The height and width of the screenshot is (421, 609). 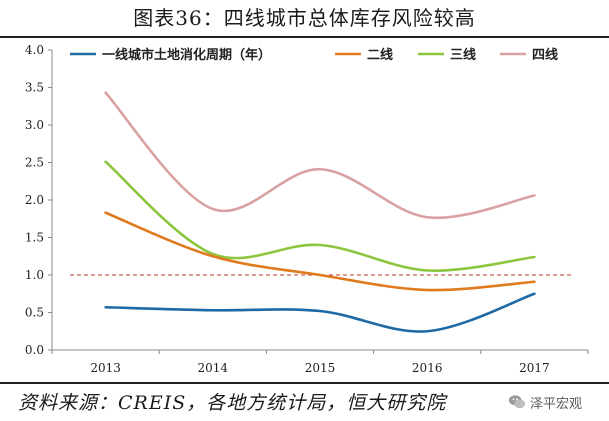 I want to click on legend: 一线城市土地消化周期（年） 二线 三线 四线, so click(x=314, y=55).